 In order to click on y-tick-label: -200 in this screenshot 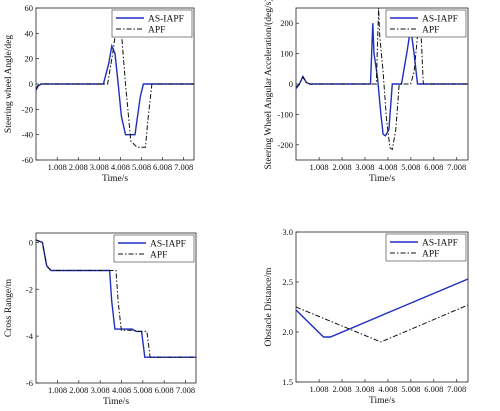, I will do `click(285, 145)`.